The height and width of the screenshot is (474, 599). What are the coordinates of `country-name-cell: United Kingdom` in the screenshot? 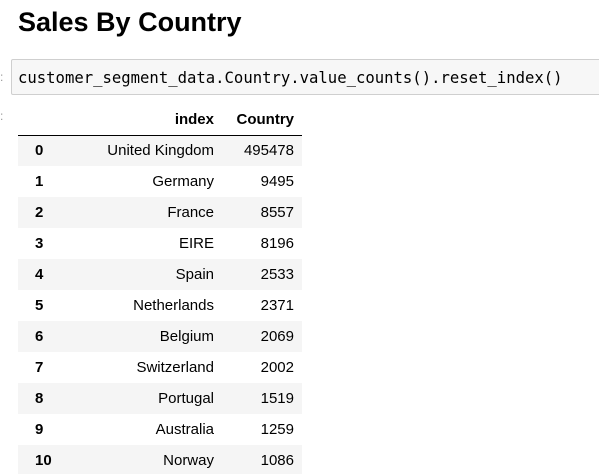 It's located at (160, 151).